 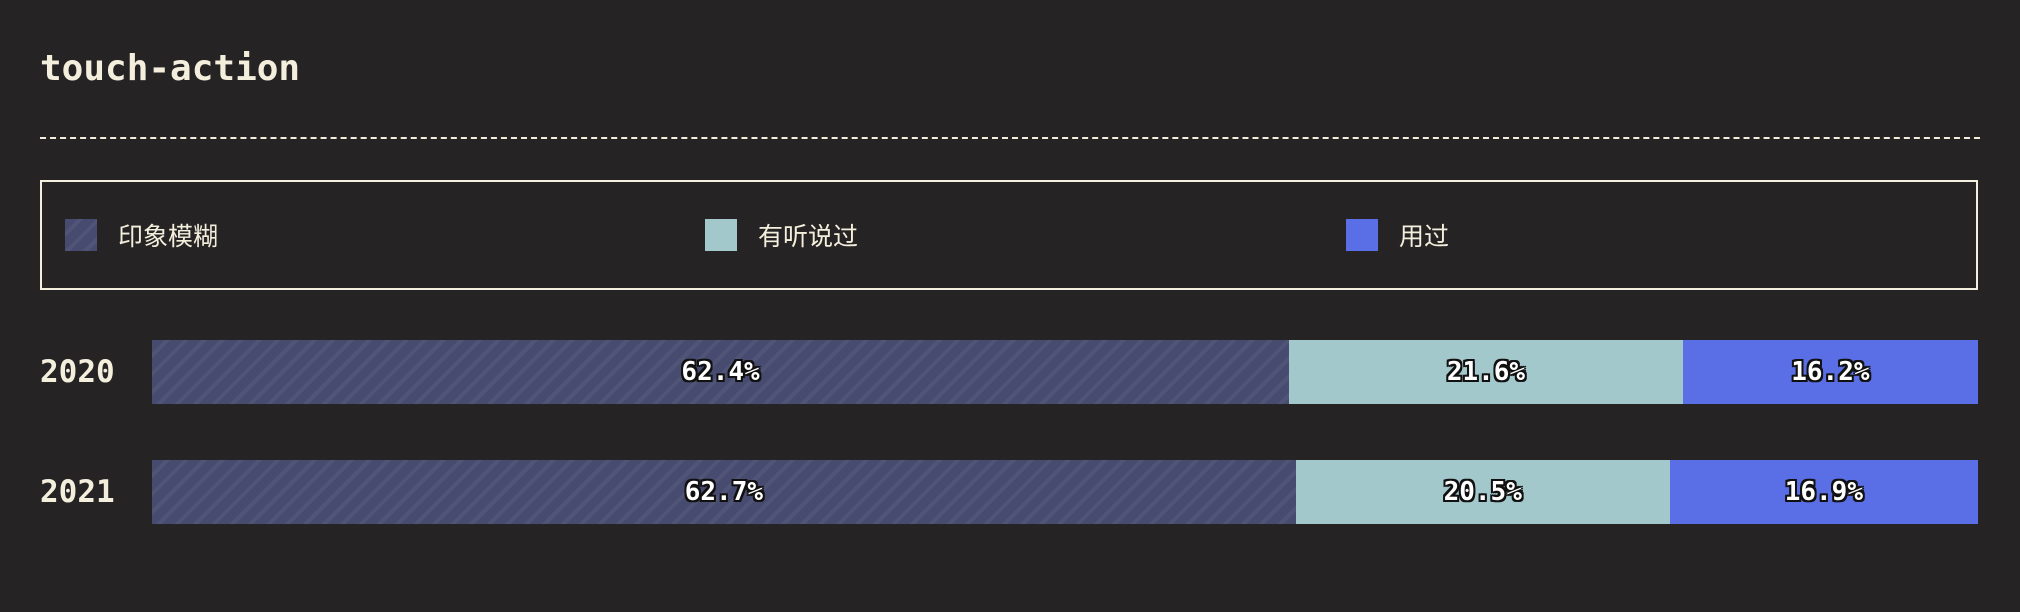 I want to click on bar-segment-2021-1: 20.5%, so click(x=1482, y=492).